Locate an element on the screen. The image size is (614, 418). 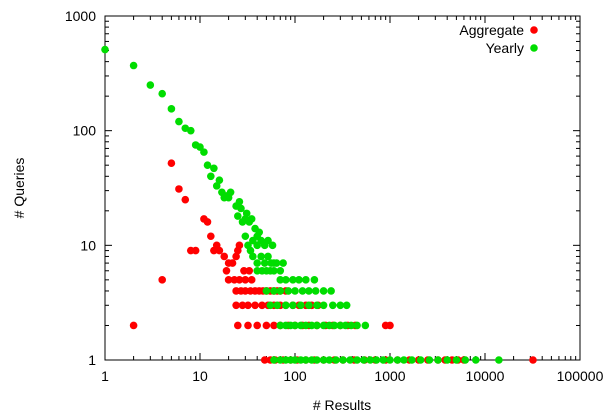
x-tick-label: 1 is located at coordinates (105, 376).